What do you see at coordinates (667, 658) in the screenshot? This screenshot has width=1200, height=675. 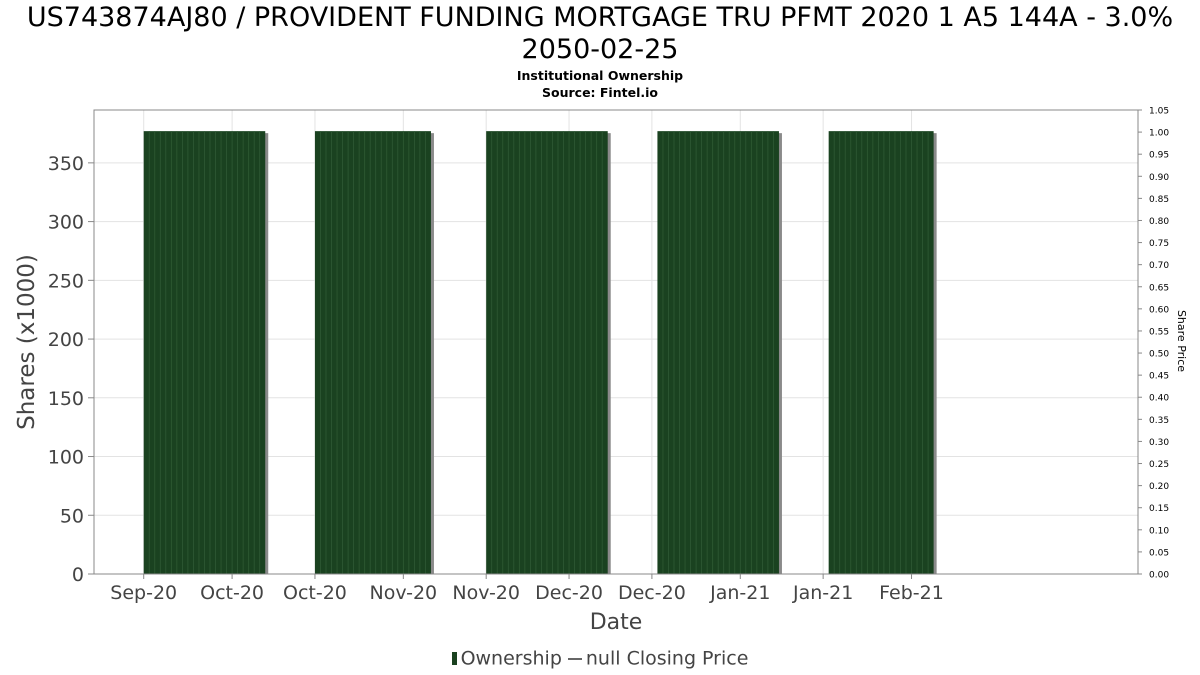 I see `legend-price-label: null Closing Price` at bounding box center [667, 658].